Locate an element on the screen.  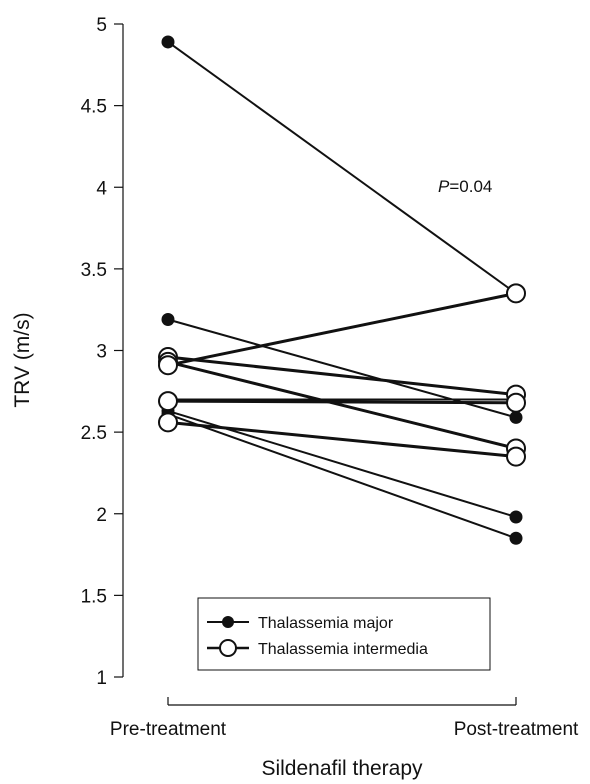
legend-label-intermedia: Thalassemia intermedia is located at coordinates (343, 649).